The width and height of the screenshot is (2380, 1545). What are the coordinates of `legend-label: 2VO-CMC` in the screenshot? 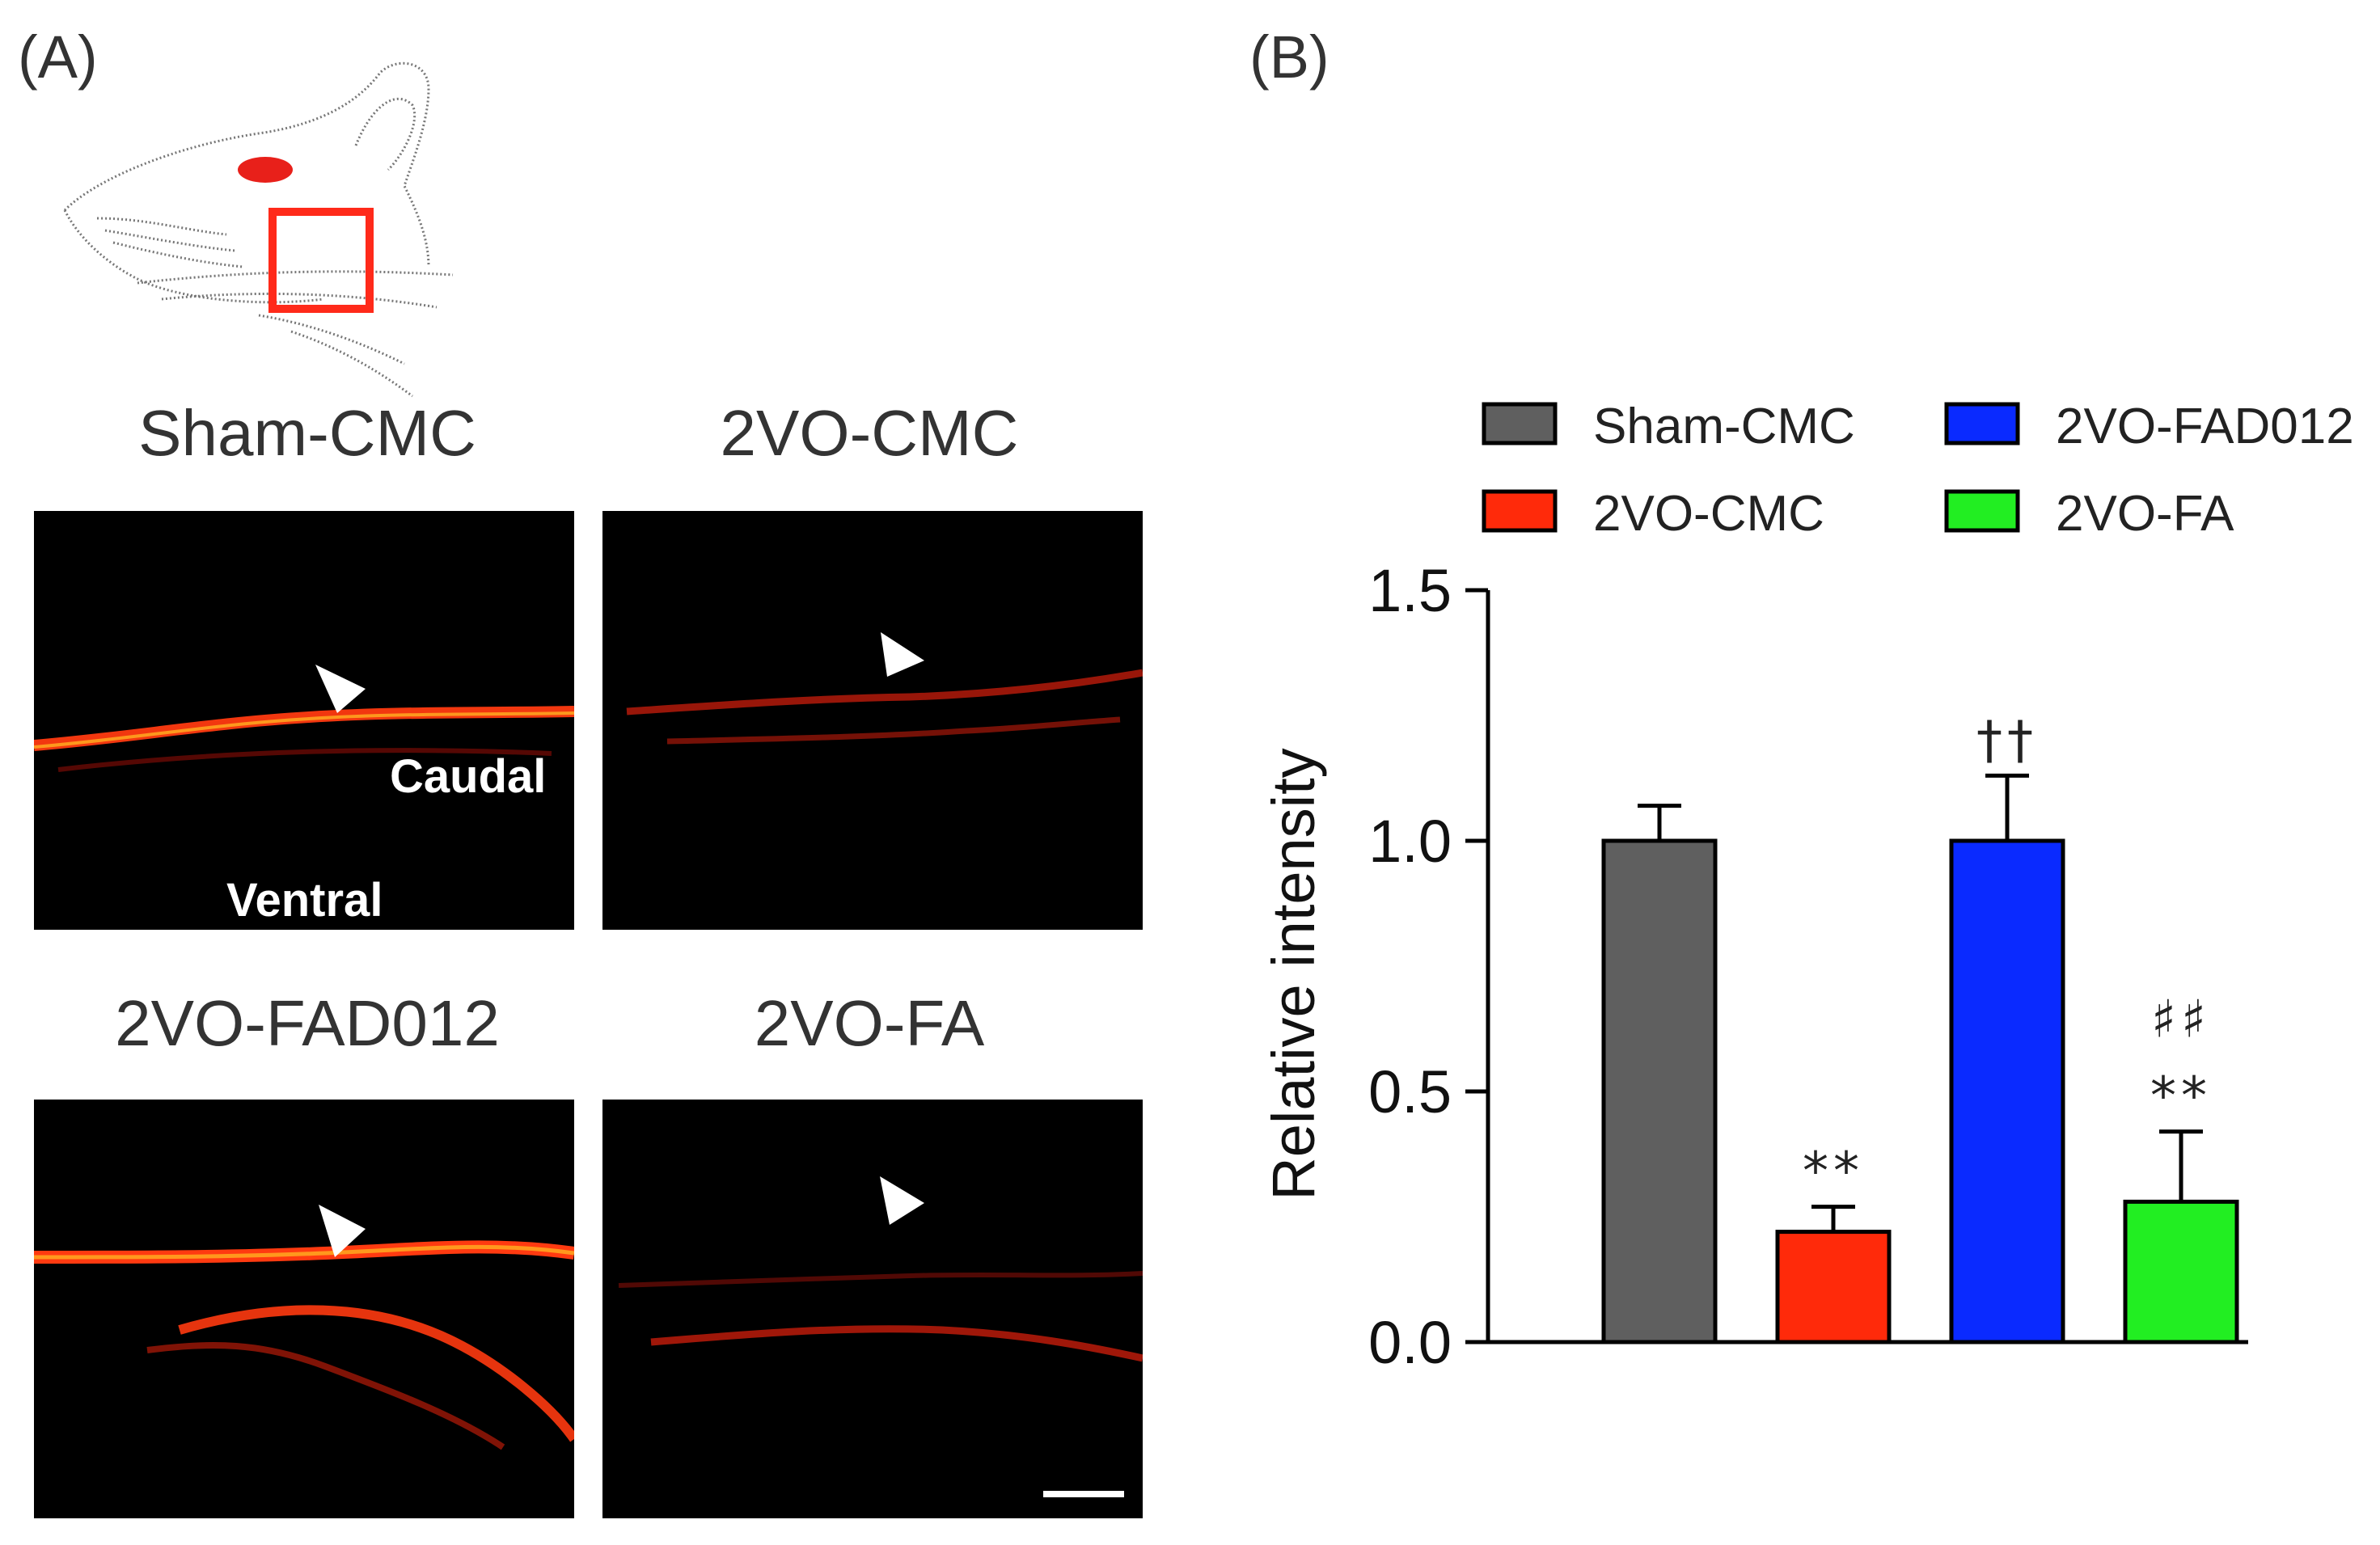 It's located at (1708, 514).